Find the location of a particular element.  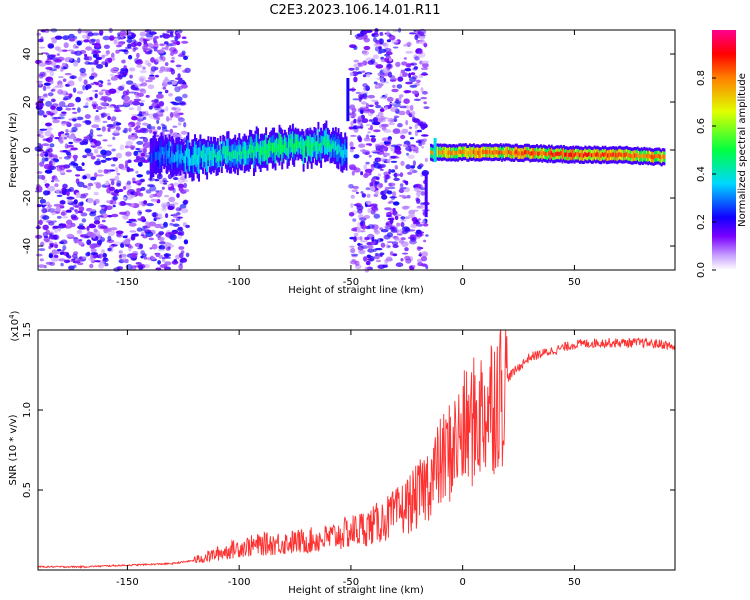

x-tick-label: 50 is located at coordinates (574, 582).